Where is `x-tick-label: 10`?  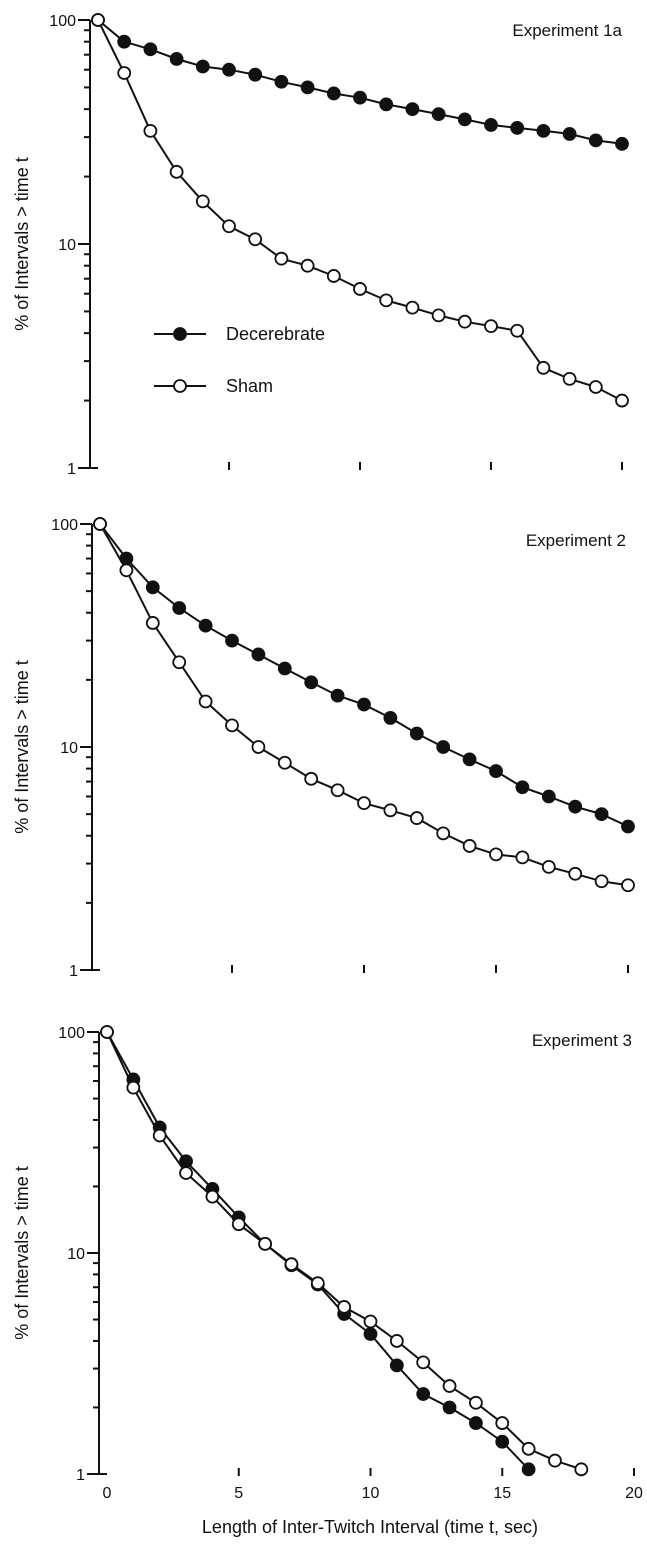
x-tick-label: 10 is located at coordinates (371, 1493).